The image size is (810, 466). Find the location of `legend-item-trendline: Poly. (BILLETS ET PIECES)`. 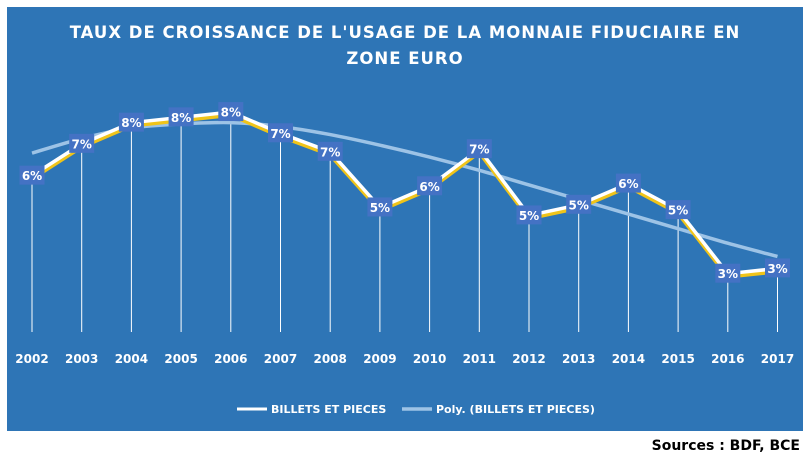

legend-item-trendline: Poly. (BILLETS ET PIECES) is located at coordinates (498, 409).